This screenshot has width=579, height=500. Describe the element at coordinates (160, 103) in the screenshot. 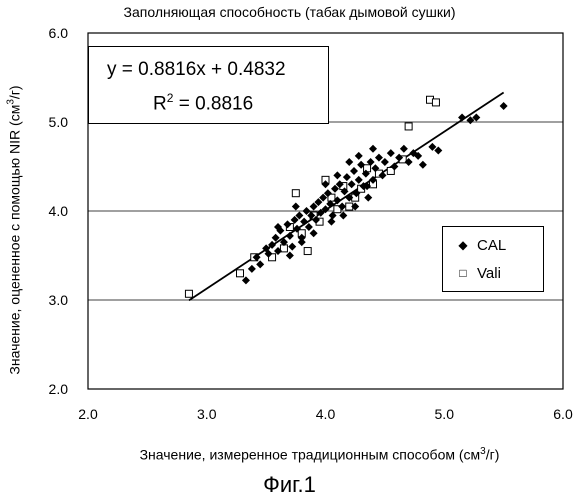

I see `r-squared-symbol: R` at that location.